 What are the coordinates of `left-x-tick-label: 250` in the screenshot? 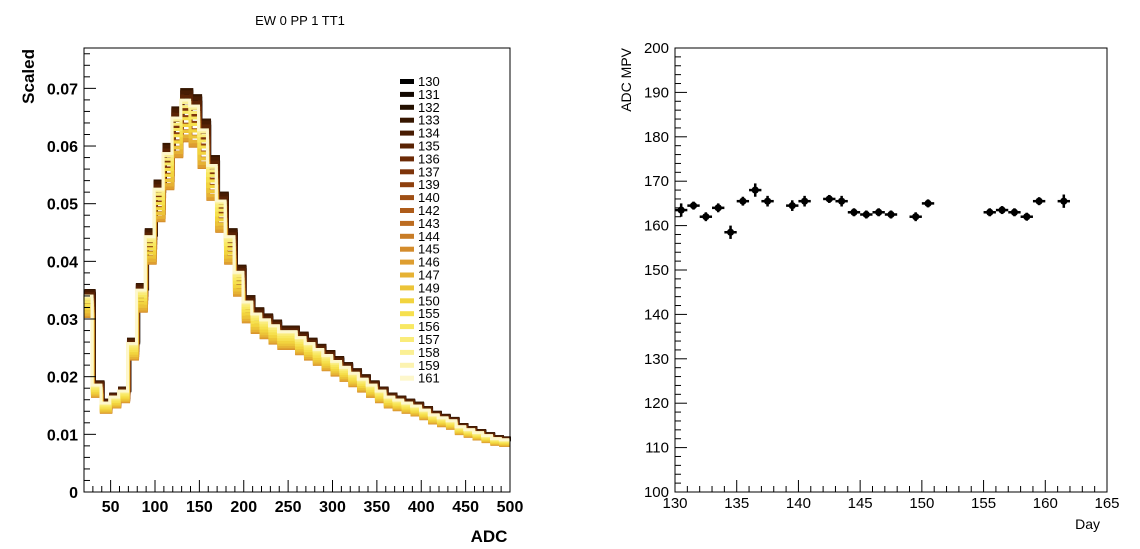 It's located at (288, 507).